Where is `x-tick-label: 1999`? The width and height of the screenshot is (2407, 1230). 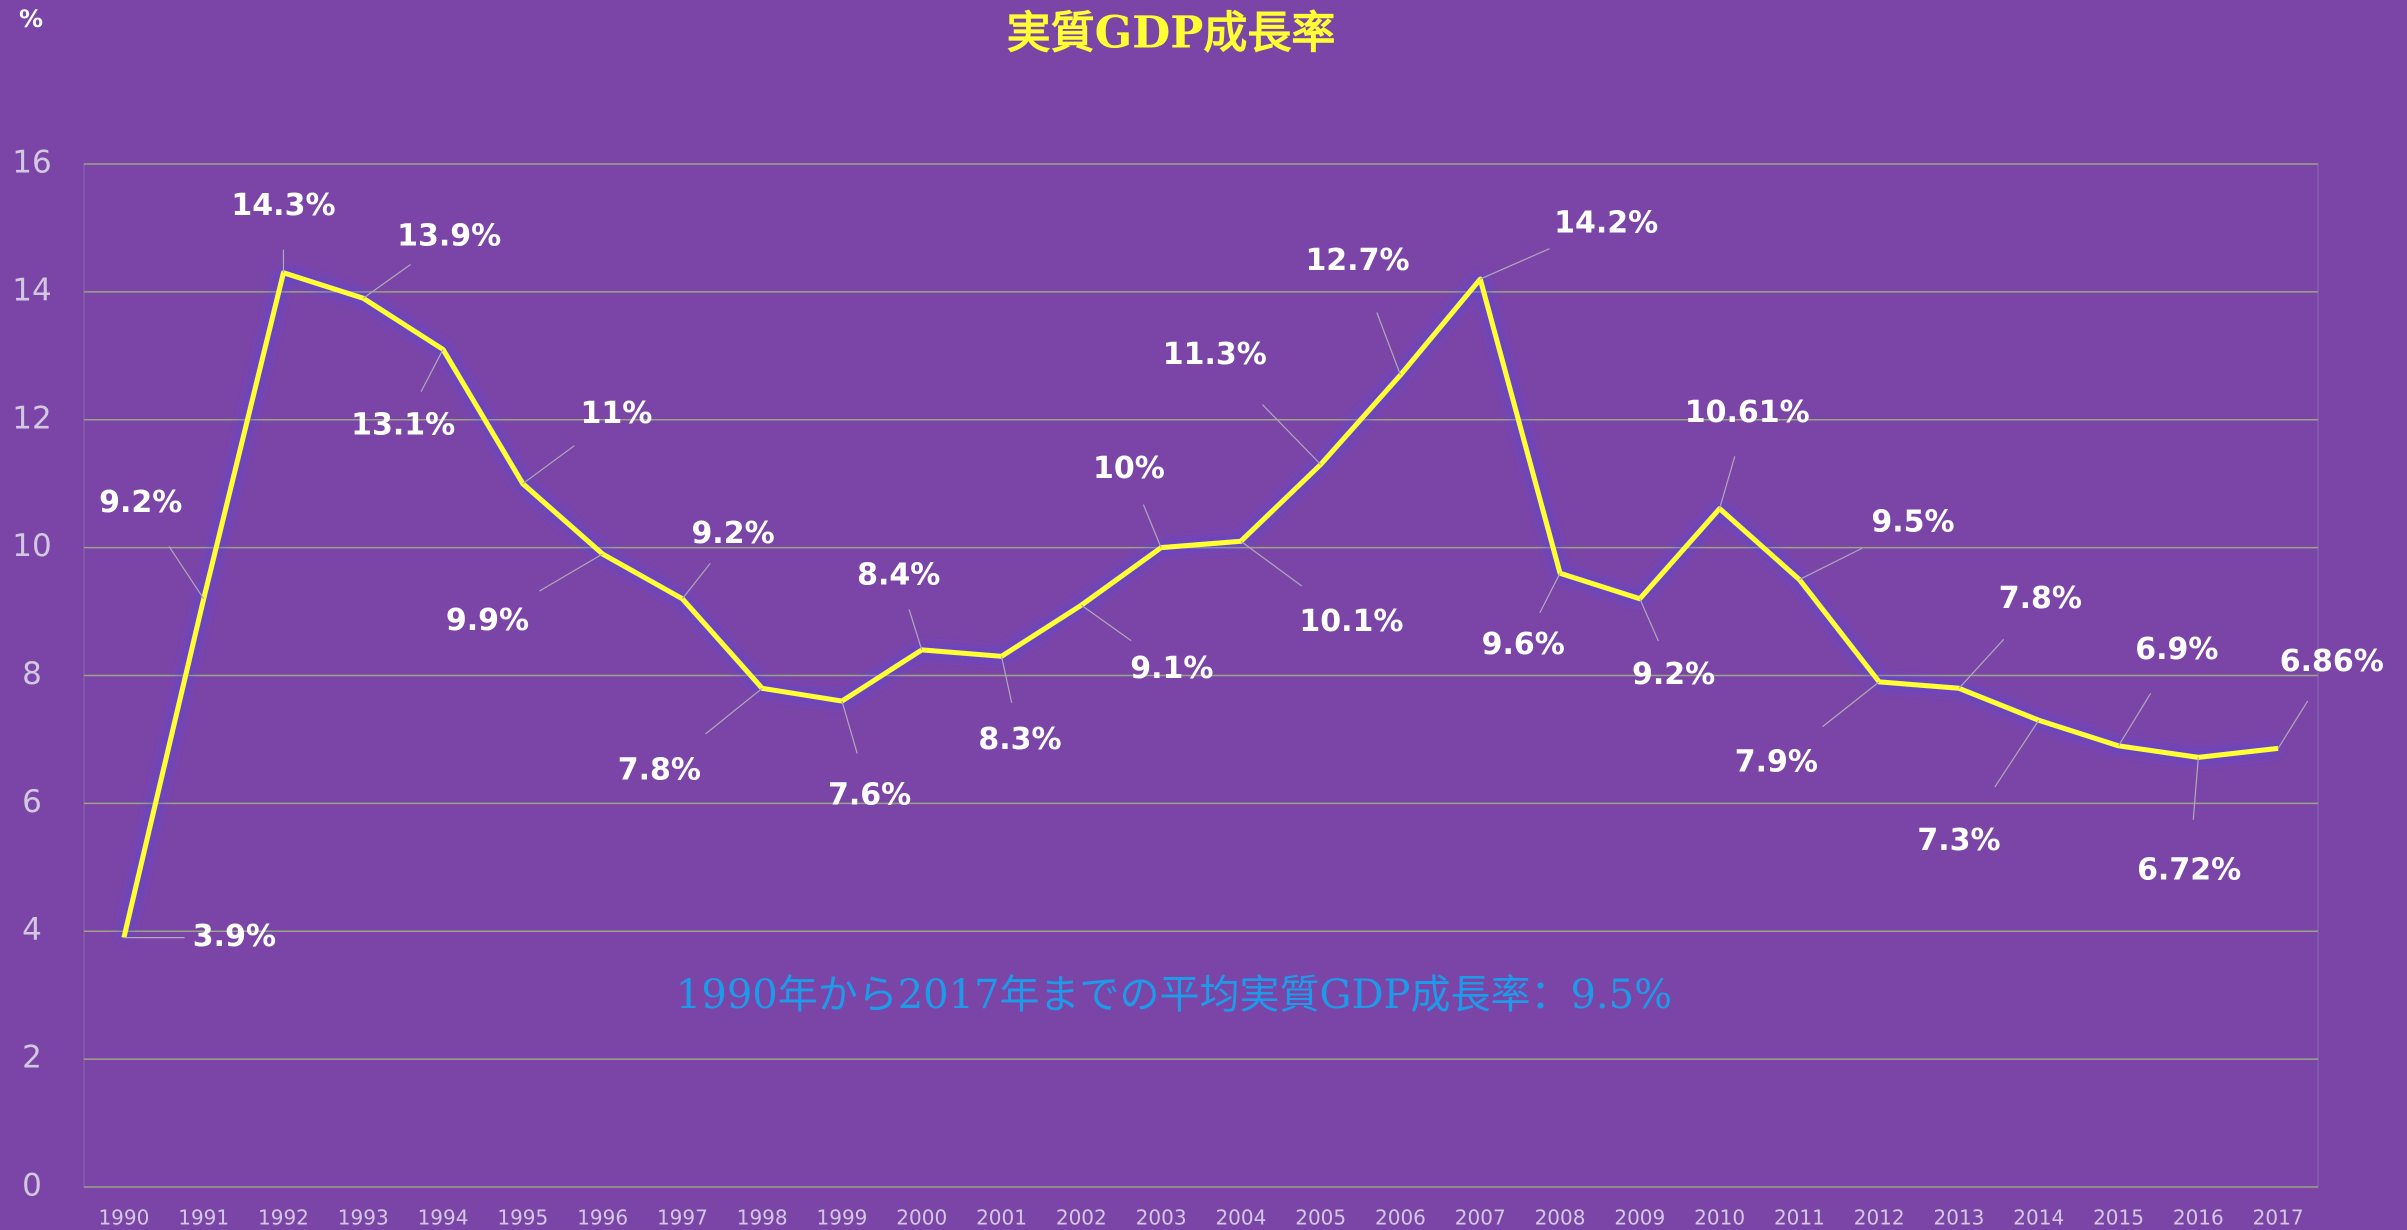 x-tick-label: 1999 is located at coordinates (842, 1218).